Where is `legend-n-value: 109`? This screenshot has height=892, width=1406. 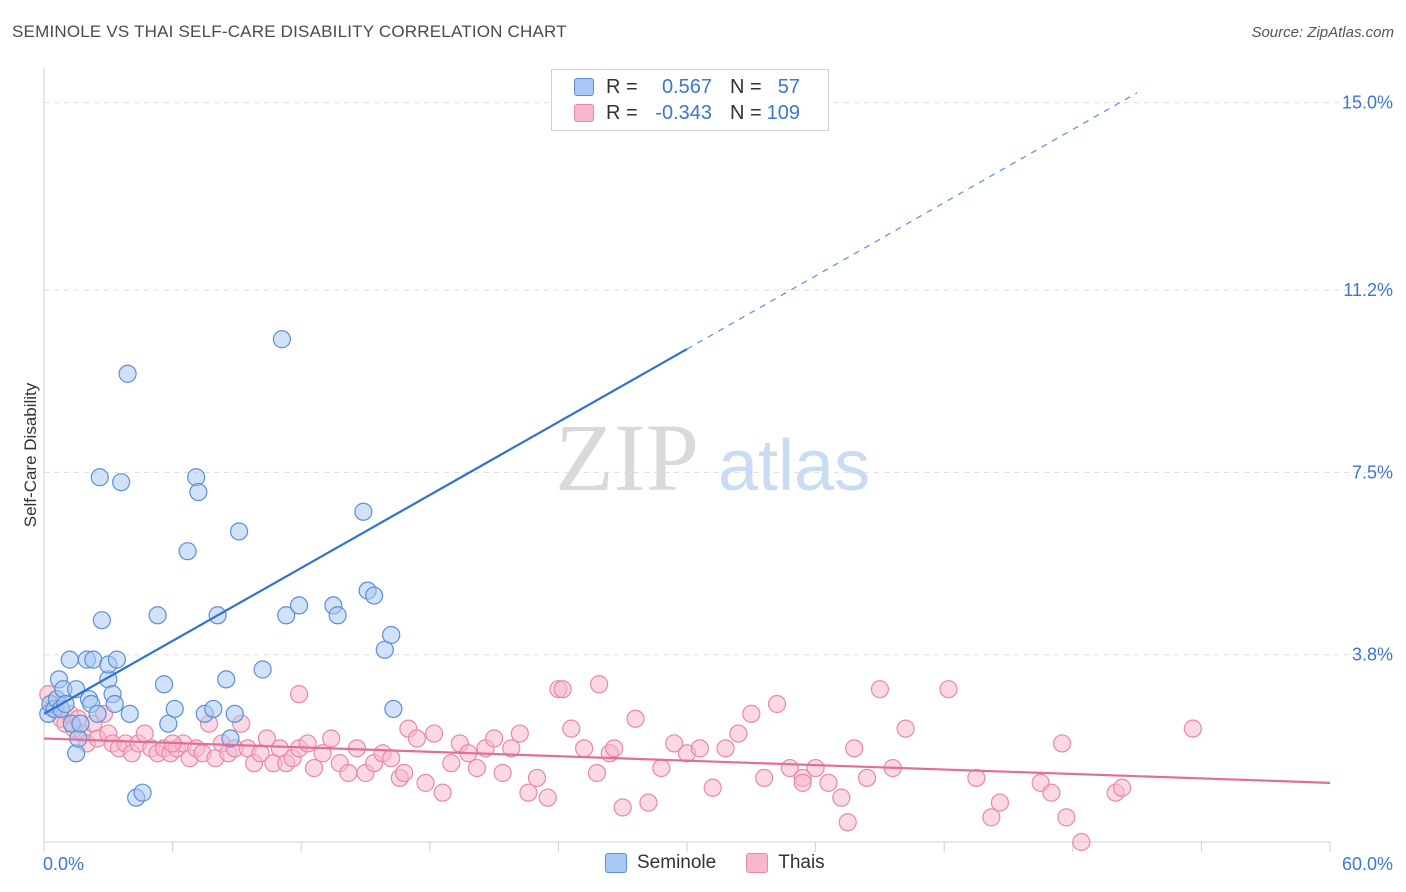
legend-n-value: 109 is located at coordinates (783, 112).